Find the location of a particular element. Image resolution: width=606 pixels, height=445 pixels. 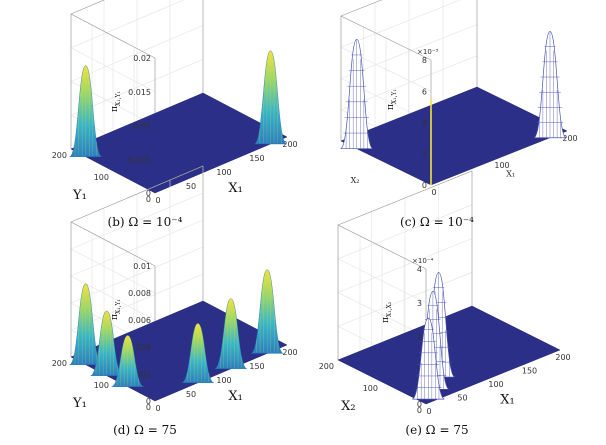

caption-e: (e) Ω = 75 is located at coordinates (436, 430).